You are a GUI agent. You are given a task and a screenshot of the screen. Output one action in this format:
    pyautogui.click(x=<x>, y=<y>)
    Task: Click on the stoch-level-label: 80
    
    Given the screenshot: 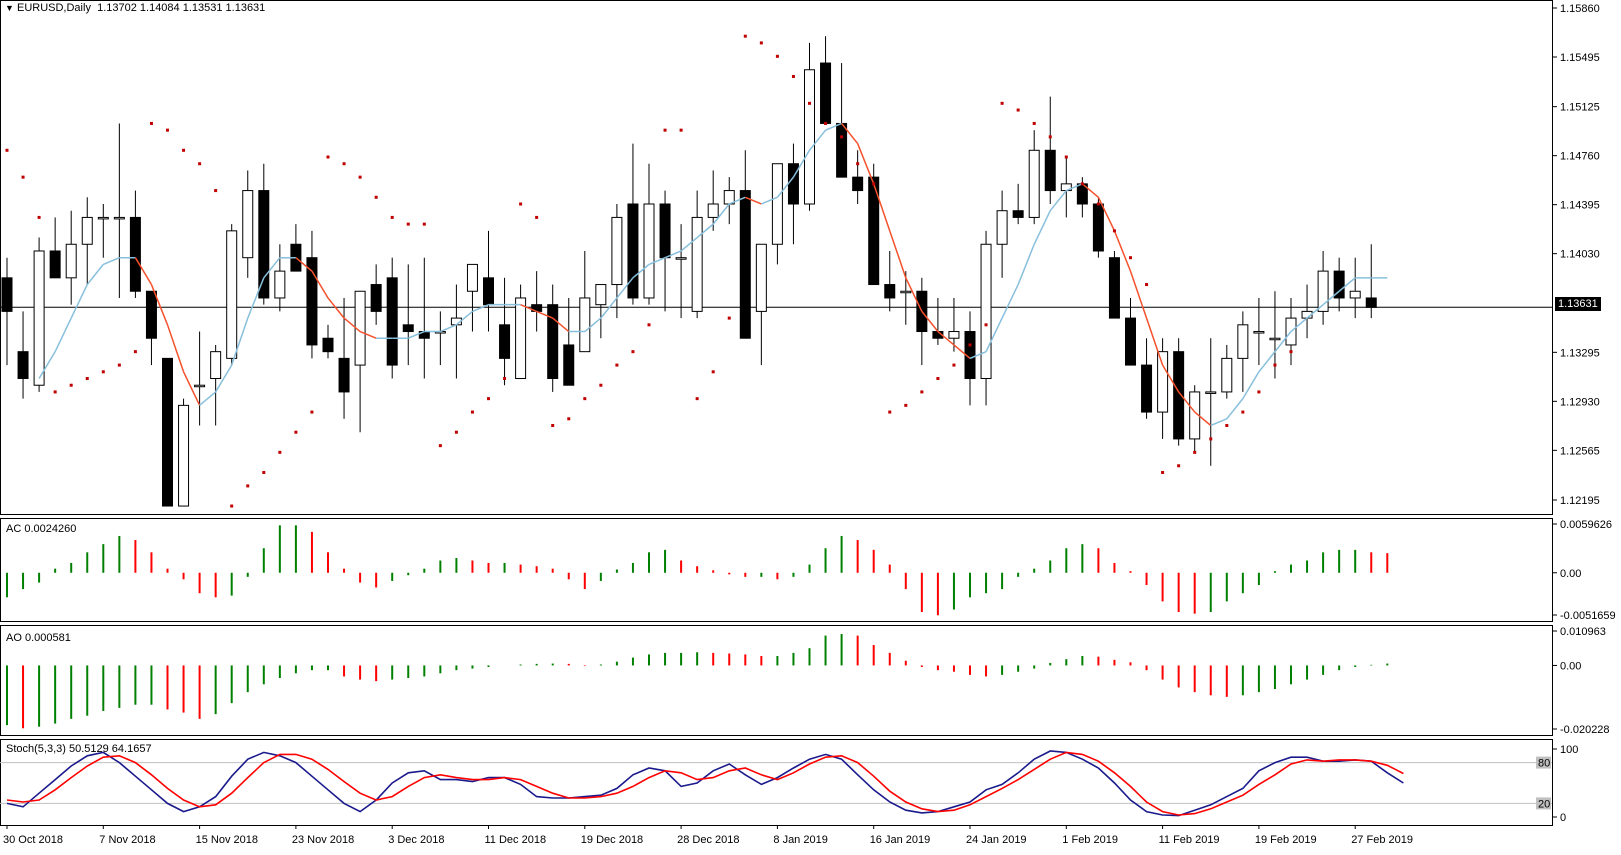 What is the action you would take?
    pyautogui.click(x=1544, y=764)
    